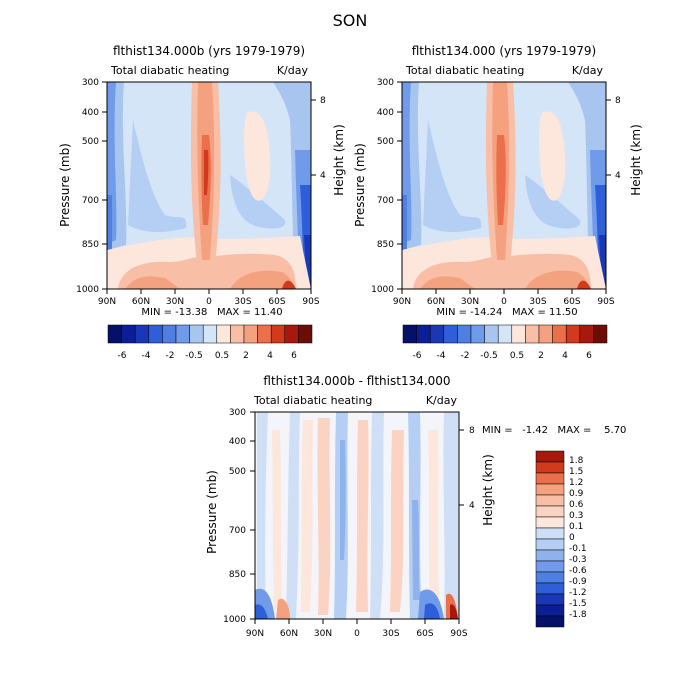 Image resolution: width=700 pixels, height=700 pixels. I want to click on colorbar-tick-label: 4, so click(565, 356).